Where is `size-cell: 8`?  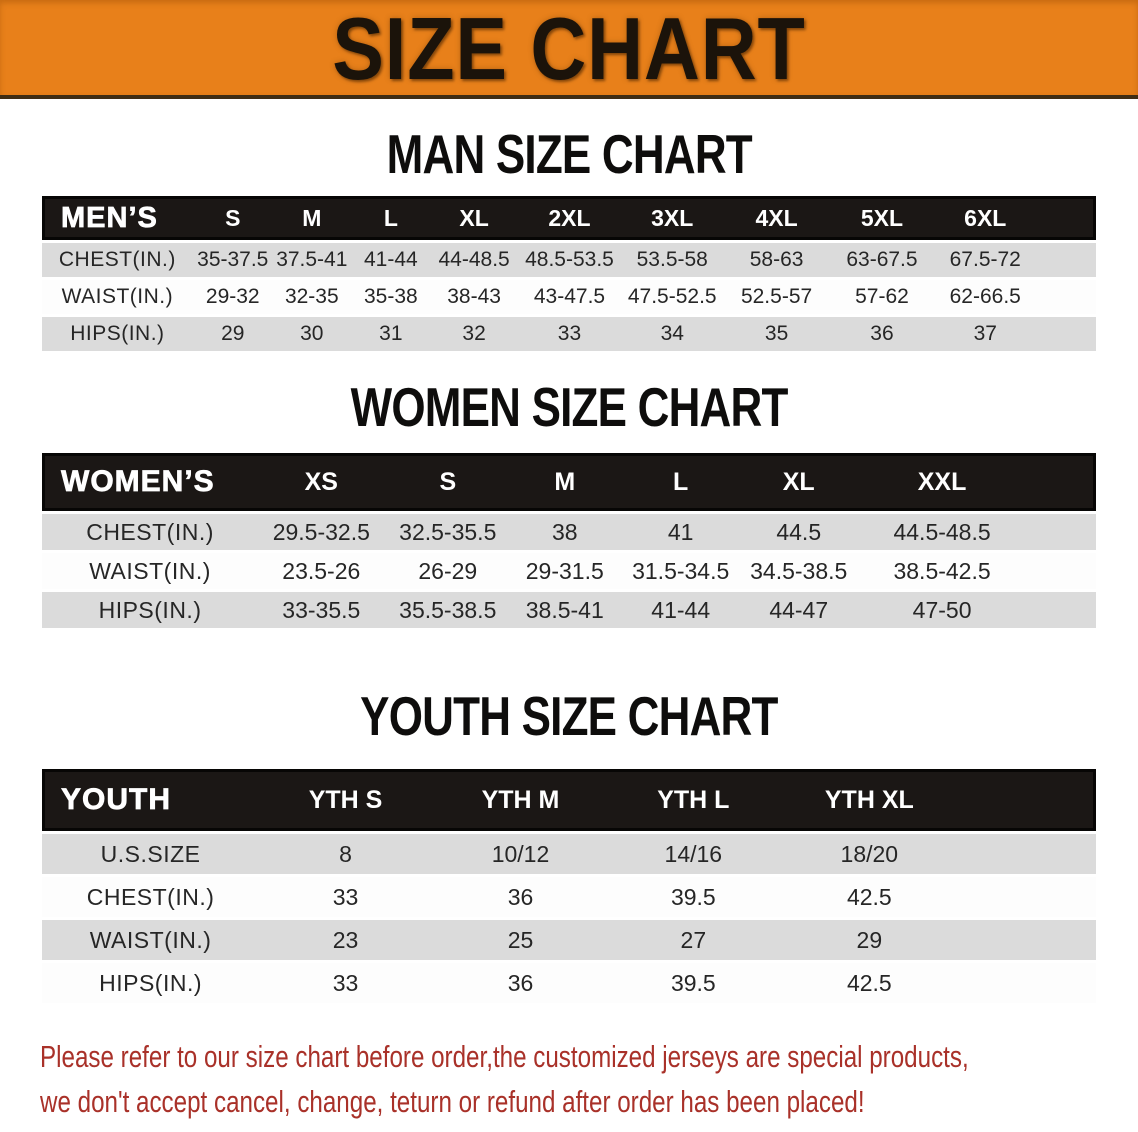
size-cell: 8 is located at coordinates (345, 854).